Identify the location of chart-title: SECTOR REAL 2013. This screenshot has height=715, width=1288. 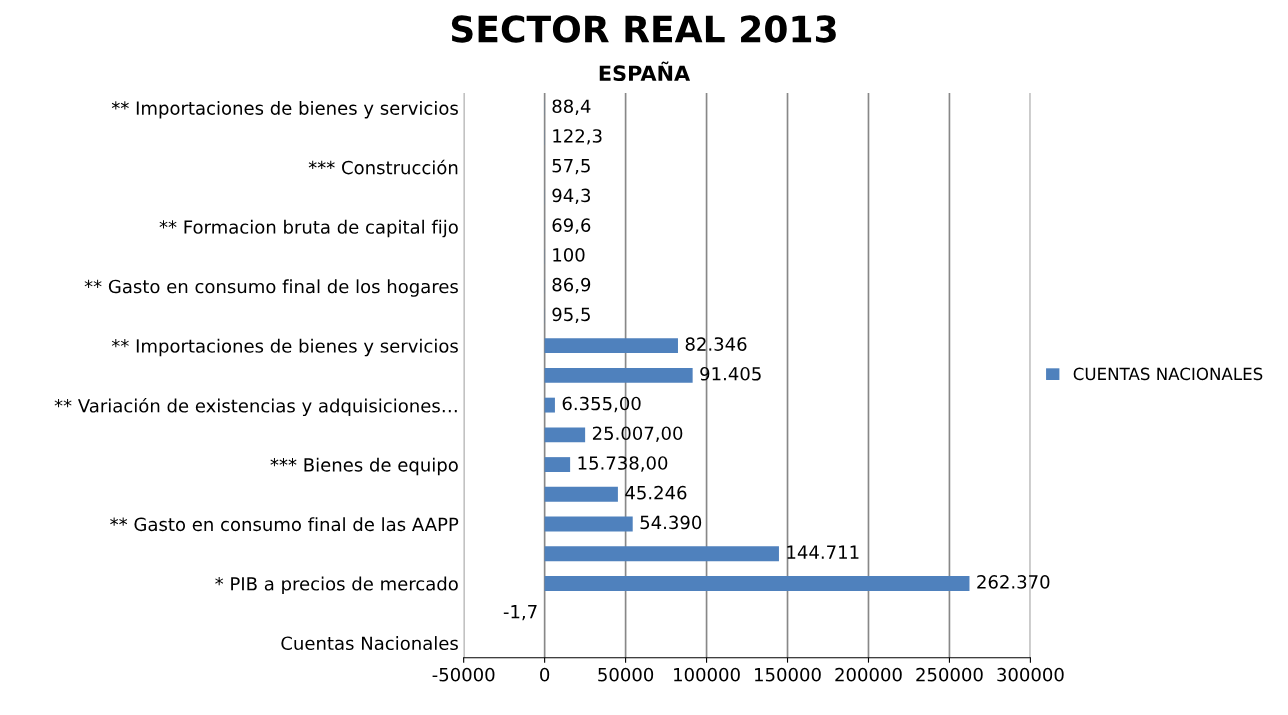
(643, 29).